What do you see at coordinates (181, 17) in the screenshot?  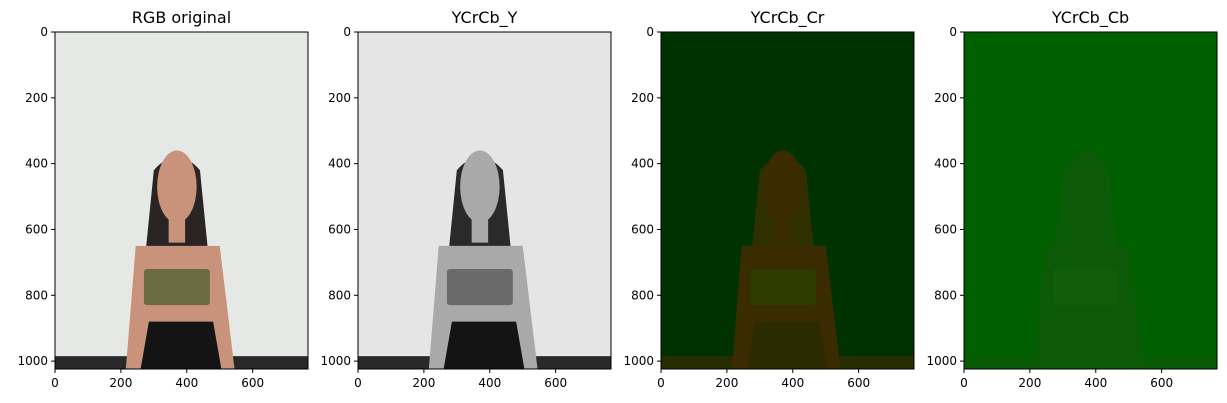 I see `panel-title: RGB original` at bounding box center [181, 17].